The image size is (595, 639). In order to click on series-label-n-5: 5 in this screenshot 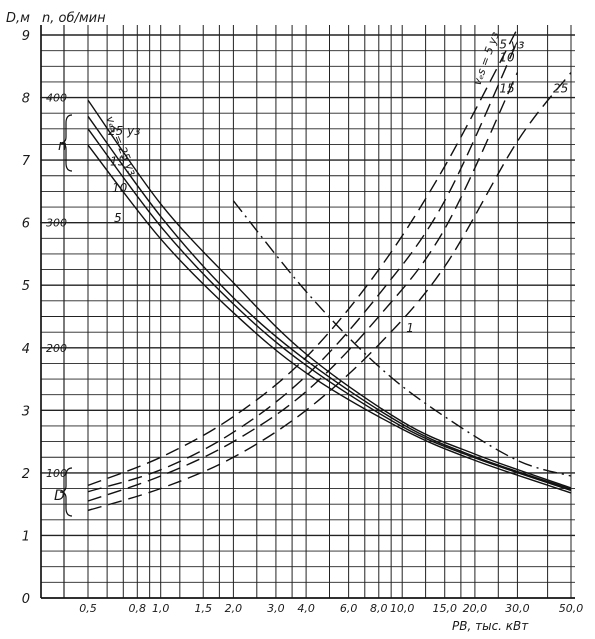, I will do `click(118, 218)`.